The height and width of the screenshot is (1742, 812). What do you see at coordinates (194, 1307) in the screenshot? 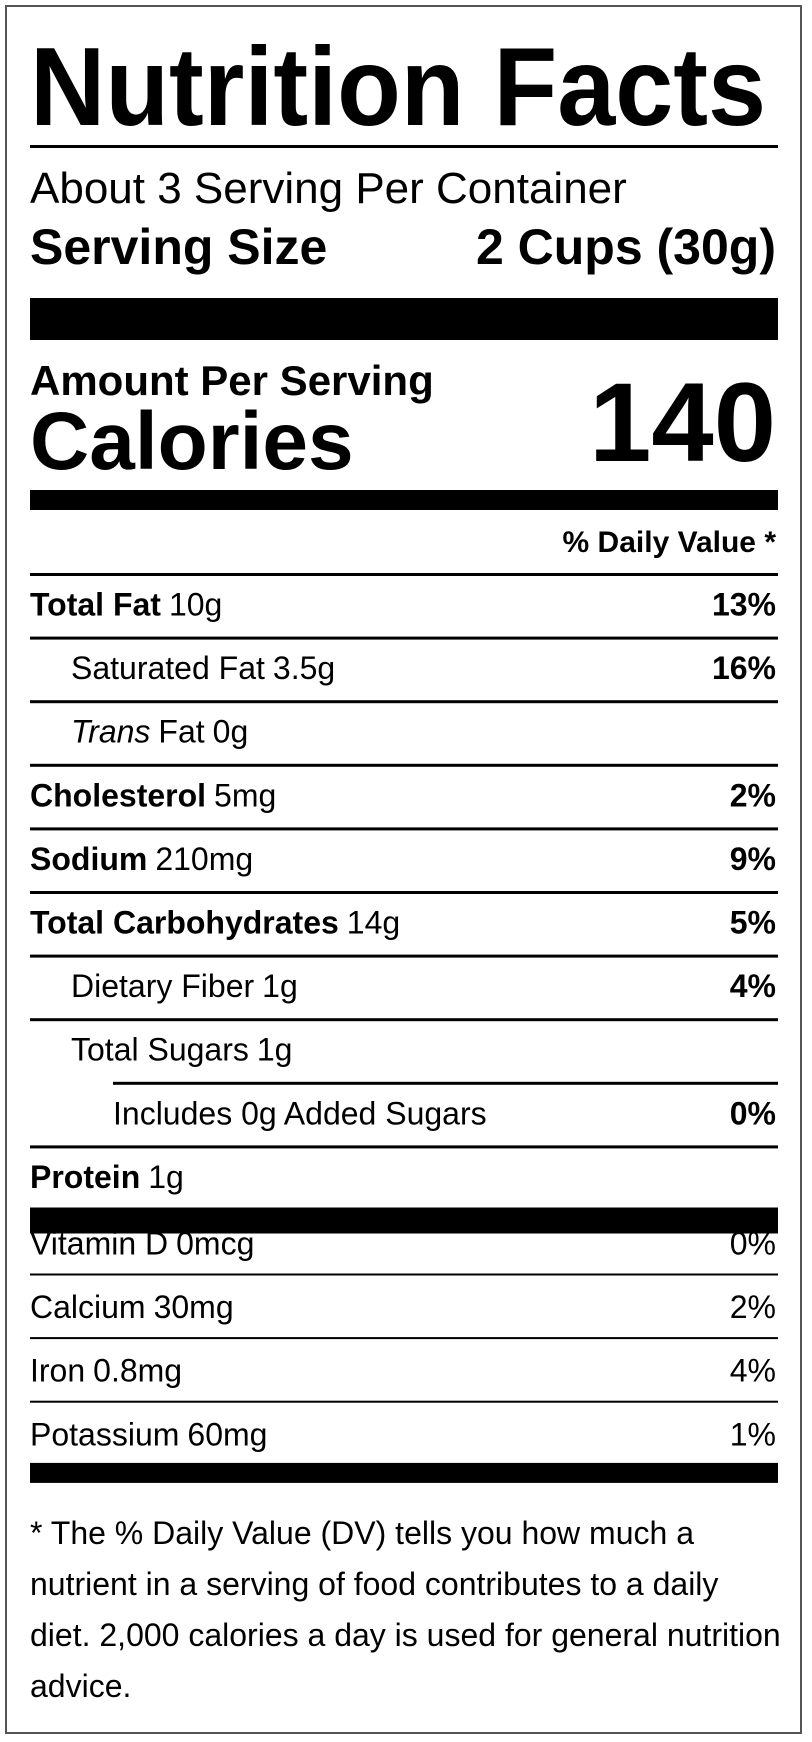
I see `vitamin-amount: 30mg` at bounding box center [194, 1307].